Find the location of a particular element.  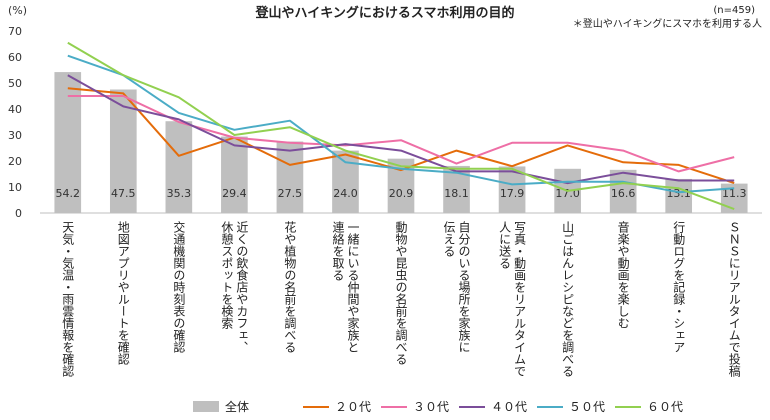

legend-label: 全体 is located at coordinates (237, 406).